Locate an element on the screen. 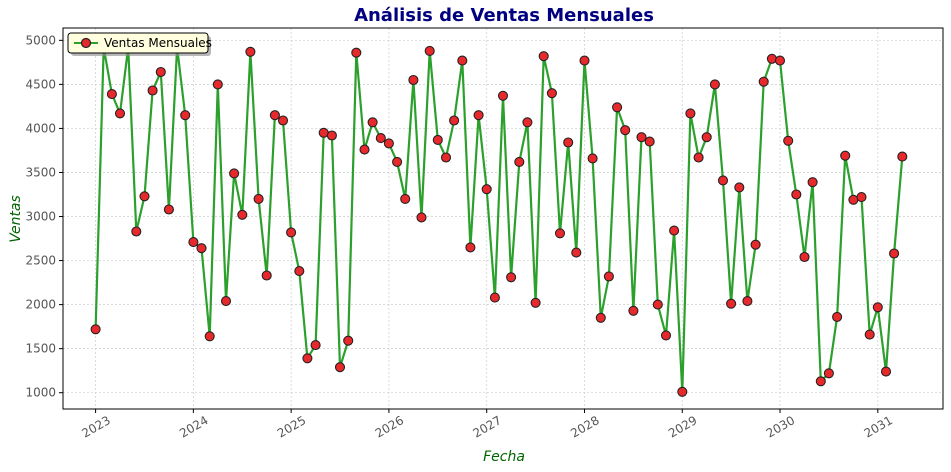 The width and height of the screenshot is (951, 472). x-axis: 2023 2024 2025 2026 2027 2028 2029 2030 2031 is located at coordinates (487, 425).